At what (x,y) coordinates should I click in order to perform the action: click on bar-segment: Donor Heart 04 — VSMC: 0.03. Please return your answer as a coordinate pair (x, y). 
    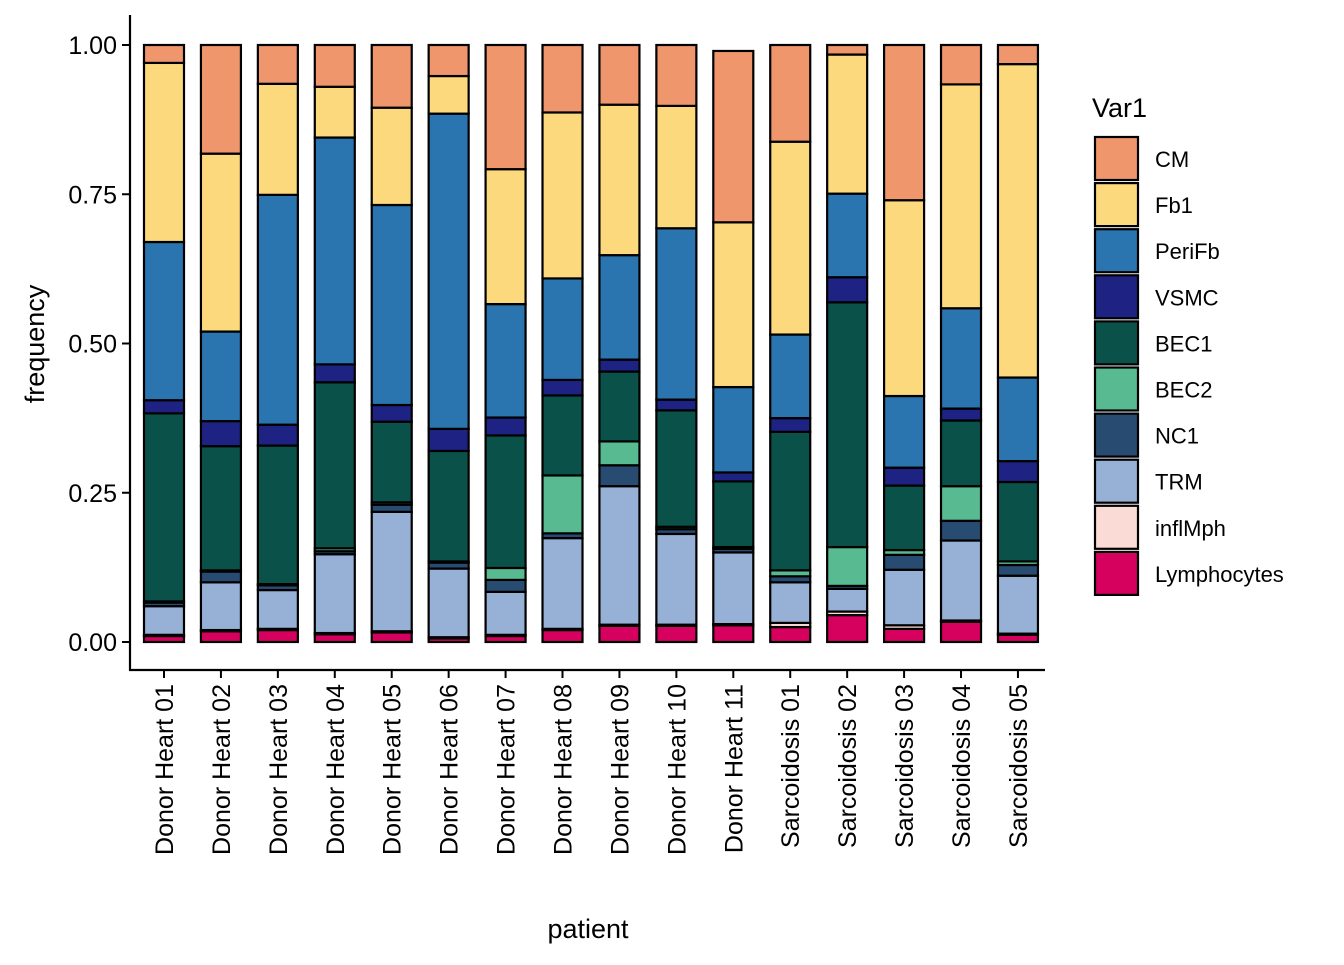
    Looking at the image, I should click on (334, 373).